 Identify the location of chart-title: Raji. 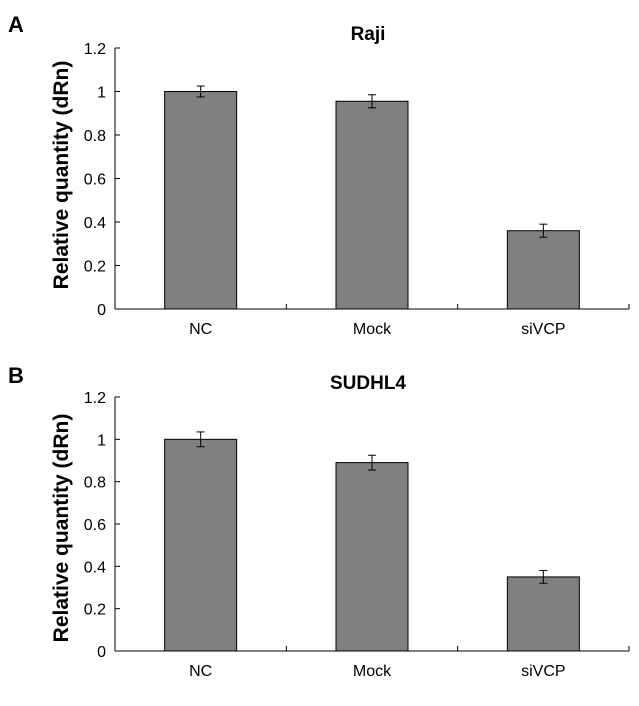
(368, 34).